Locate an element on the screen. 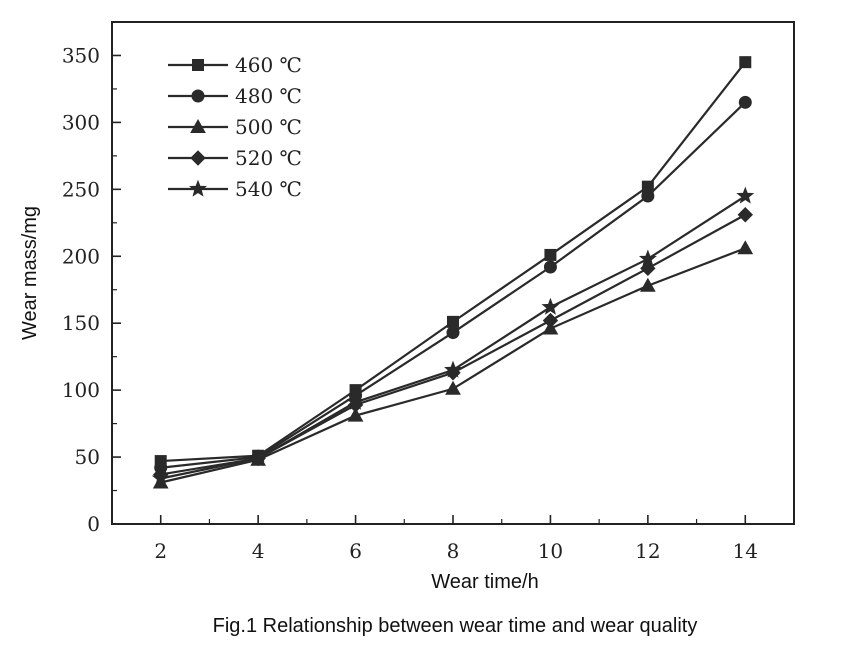  legend-item: 540 ℃ is located at coordinates (235, 189).